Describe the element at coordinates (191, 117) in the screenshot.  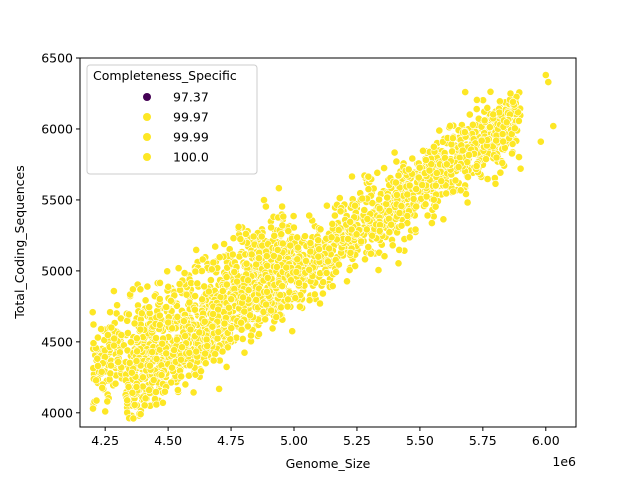
I see `legend-entry-label: 99.97` at that location.